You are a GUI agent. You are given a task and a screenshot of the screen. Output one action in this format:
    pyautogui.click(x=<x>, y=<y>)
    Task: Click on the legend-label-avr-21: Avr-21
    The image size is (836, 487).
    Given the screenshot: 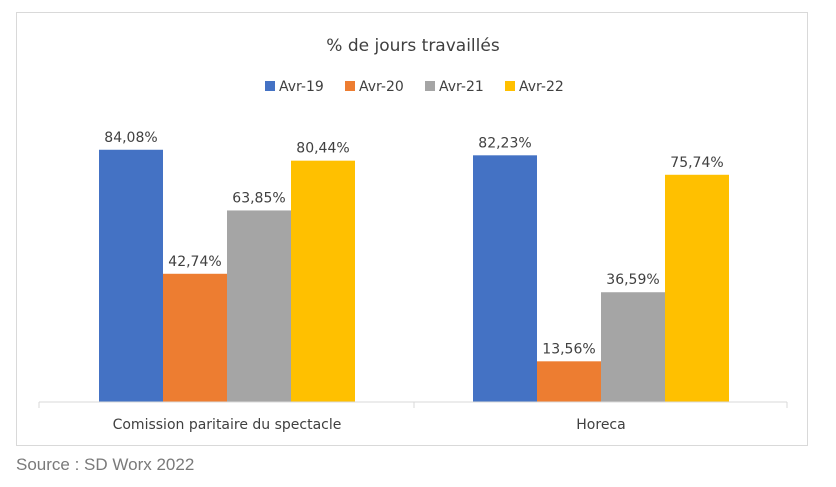 What is the action you would take?
    pyautogui.click(x=461, y=87)
    